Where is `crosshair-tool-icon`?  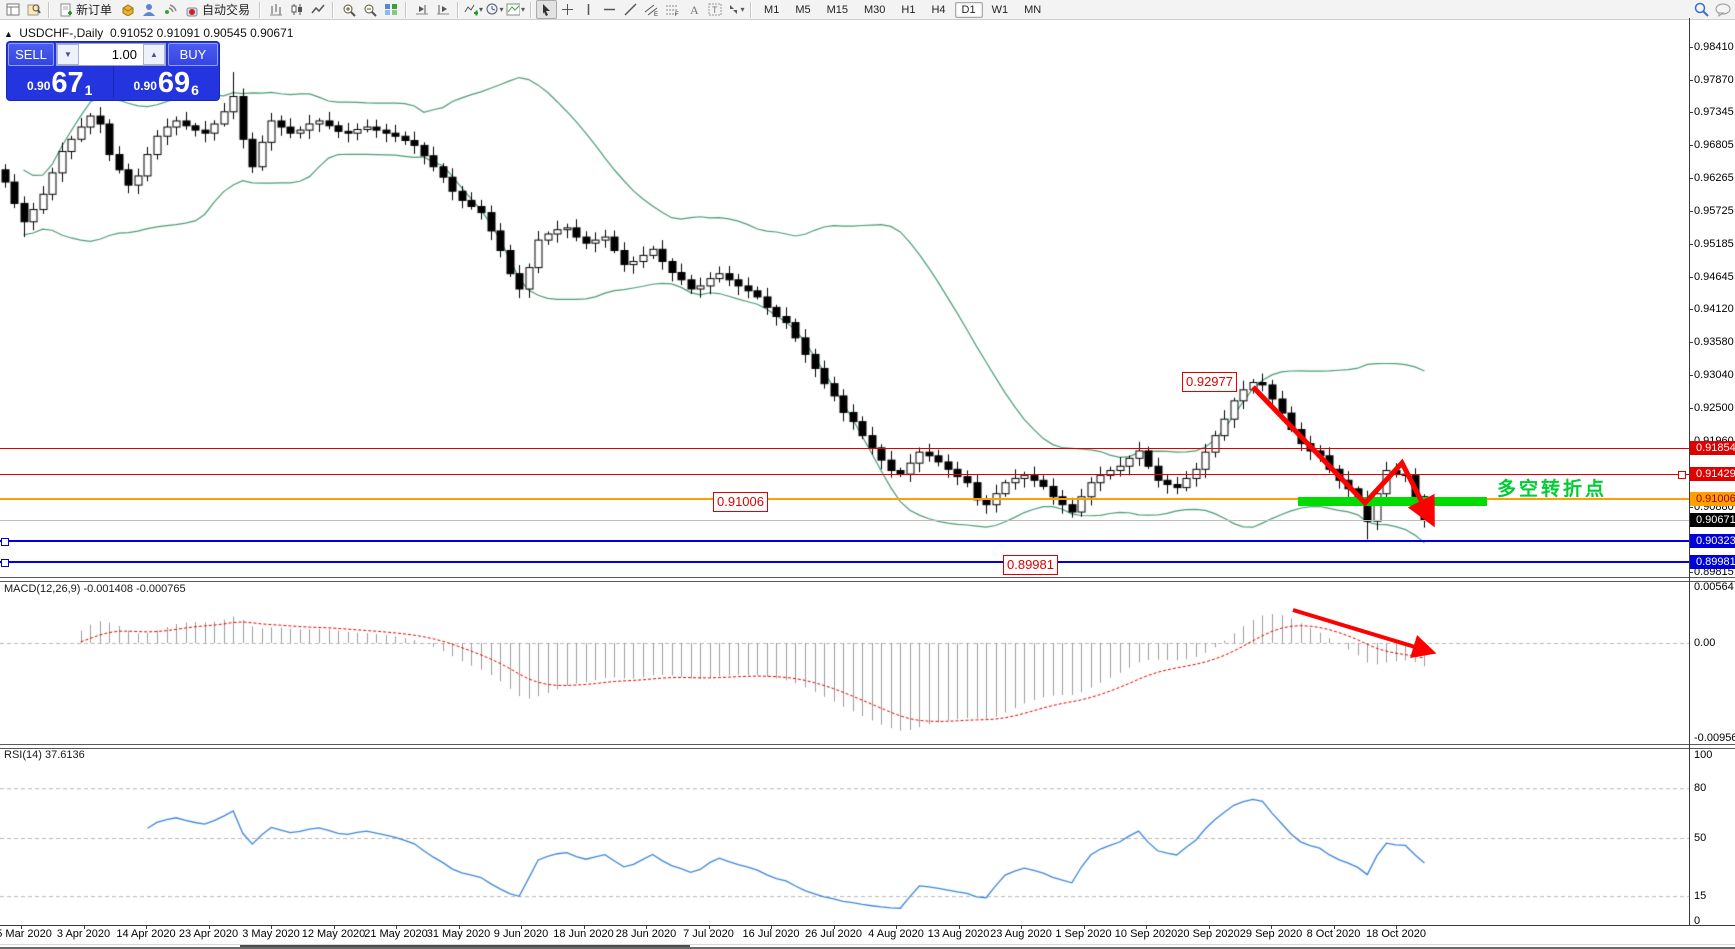
crosshair-tool-icon is located at coordinates (567, 9).